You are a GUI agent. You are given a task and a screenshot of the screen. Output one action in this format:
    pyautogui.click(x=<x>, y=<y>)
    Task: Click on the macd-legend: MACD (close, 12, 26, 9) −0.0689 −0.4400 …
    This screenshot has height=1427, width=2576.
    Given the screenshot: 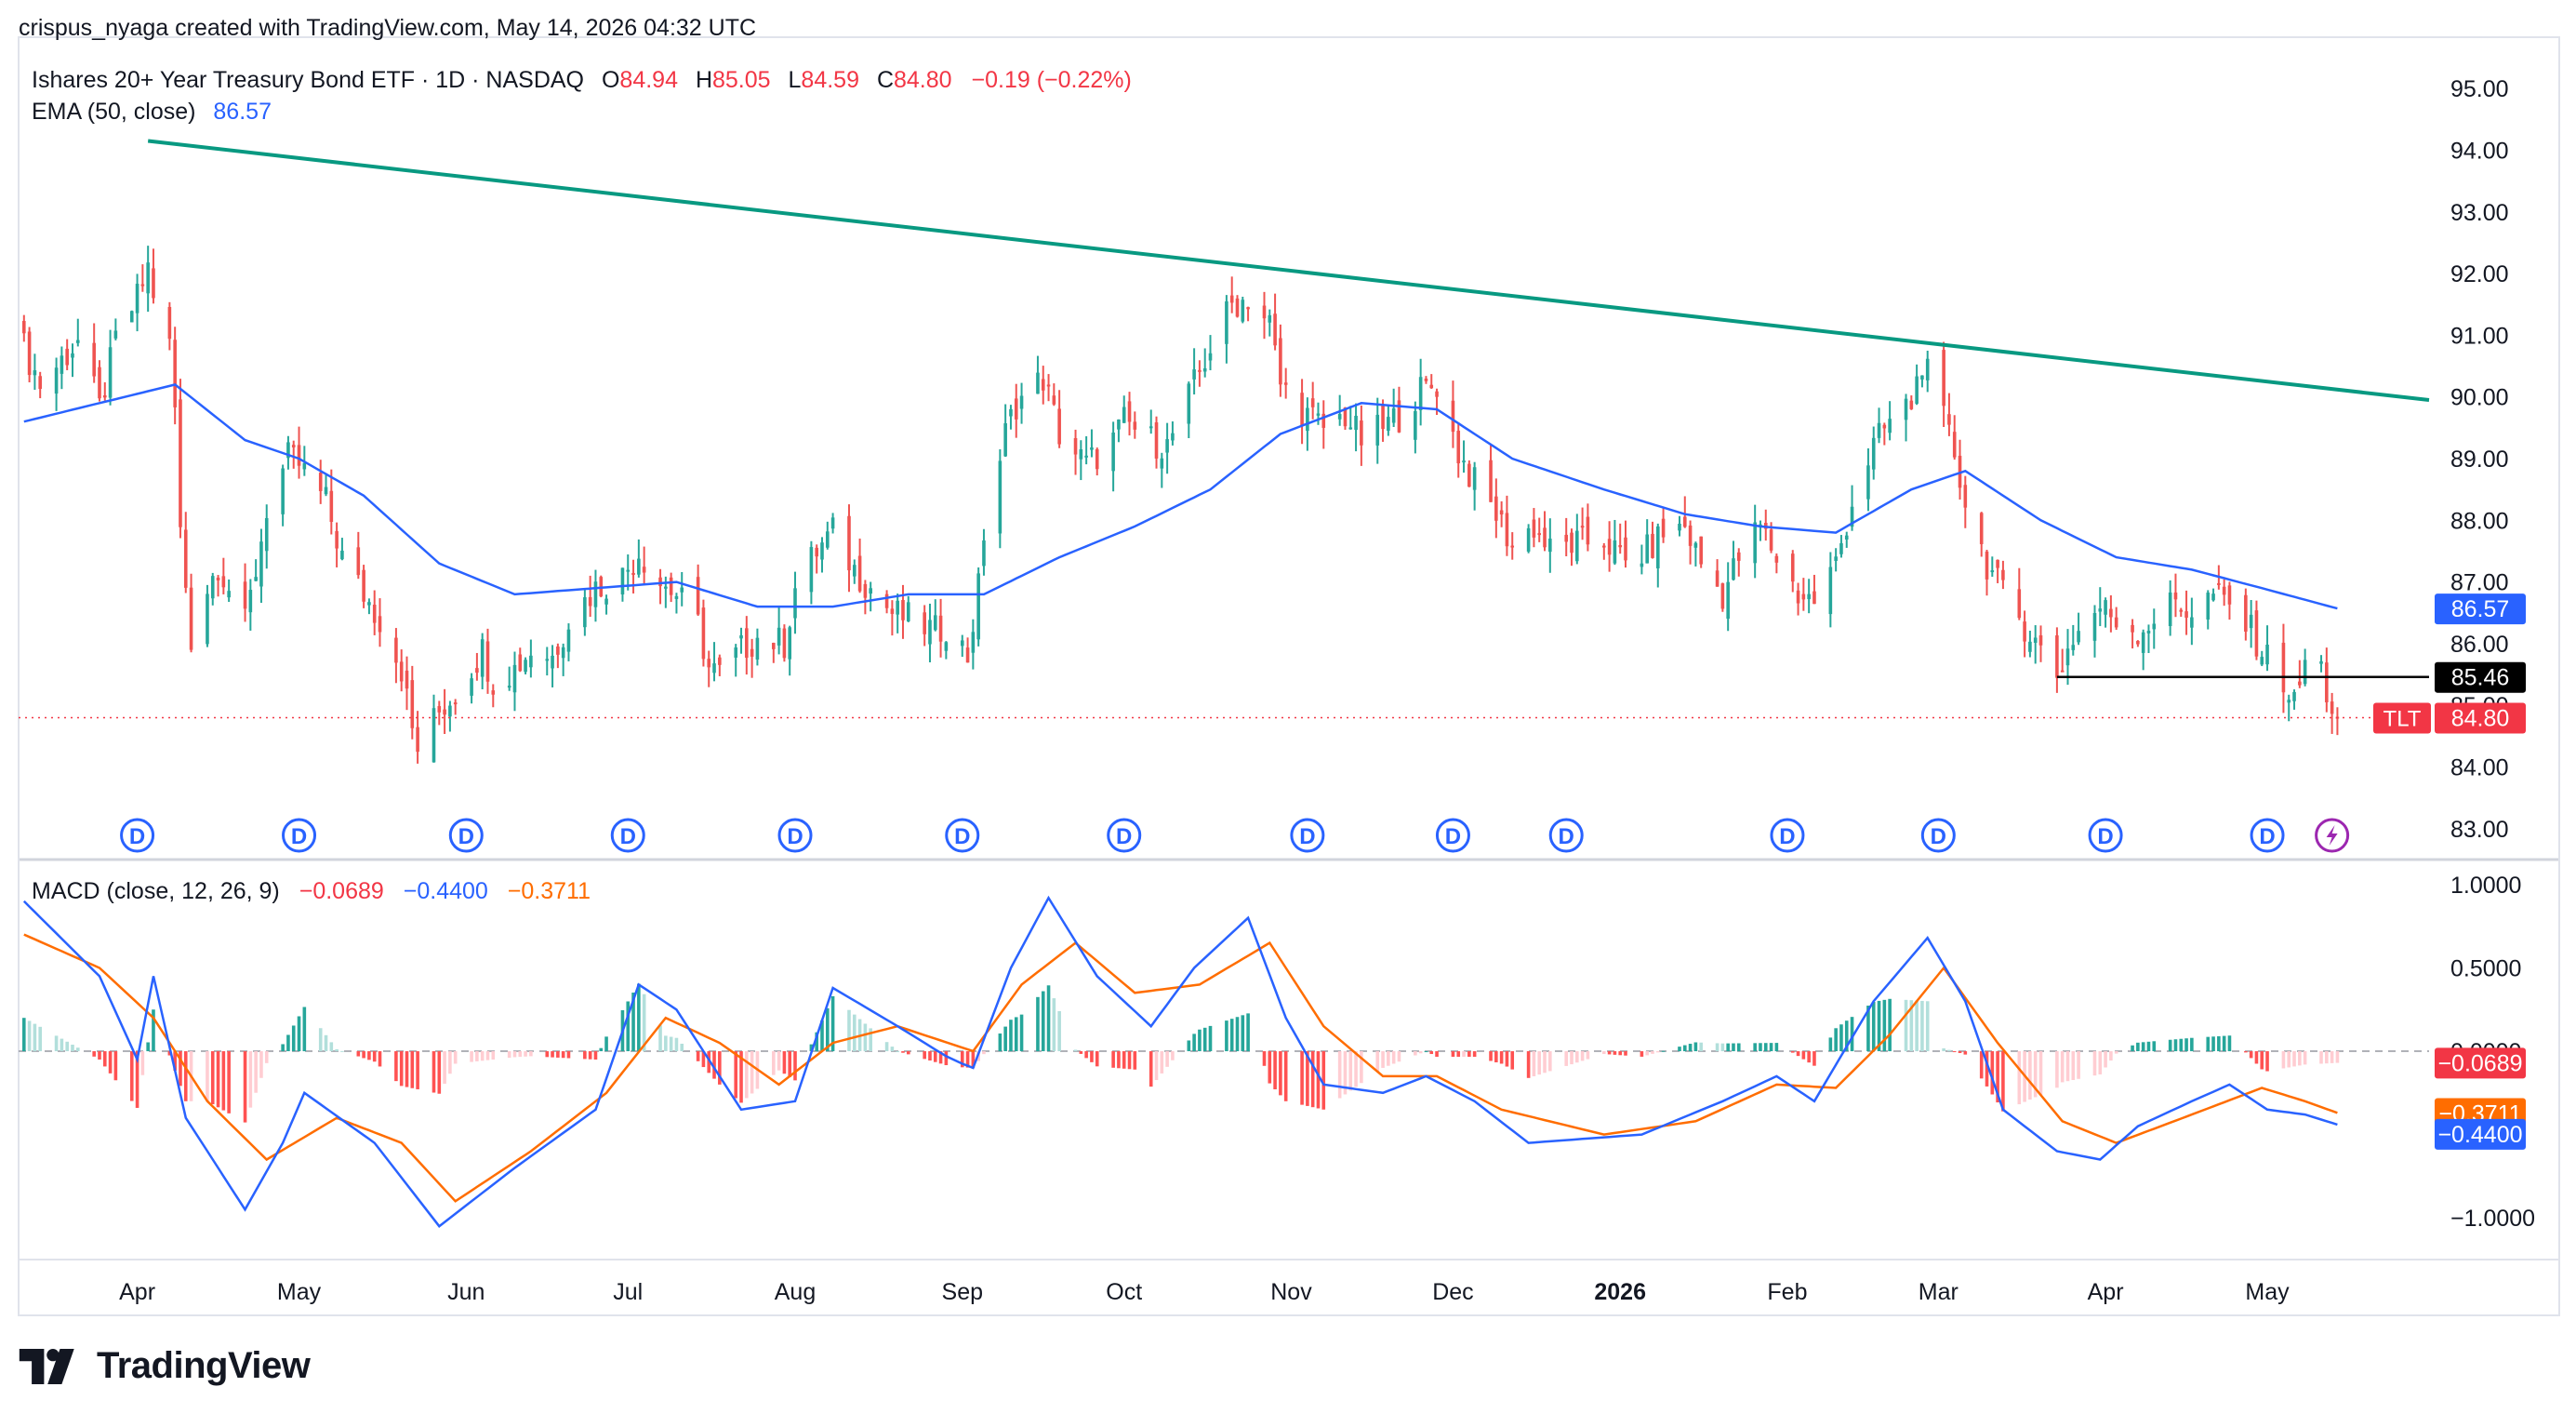 What is the action you would take?
    pyautogui.click(x=311, y=891)
    